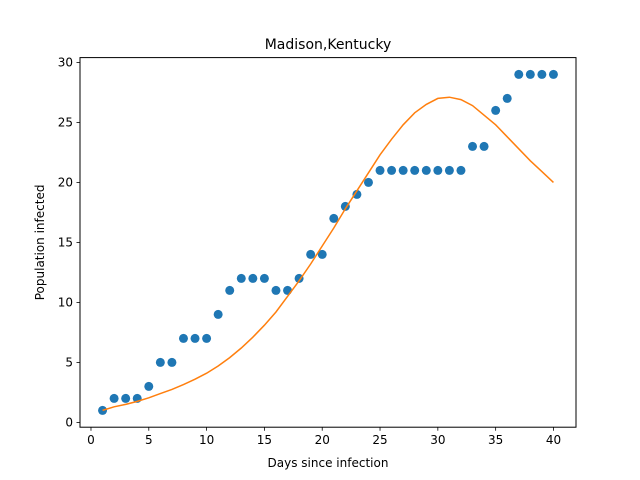  What do you see at coordinates (65, 303) in the screenshot?
I see `y-tick-label: 10` at bounding box center [65, 303].